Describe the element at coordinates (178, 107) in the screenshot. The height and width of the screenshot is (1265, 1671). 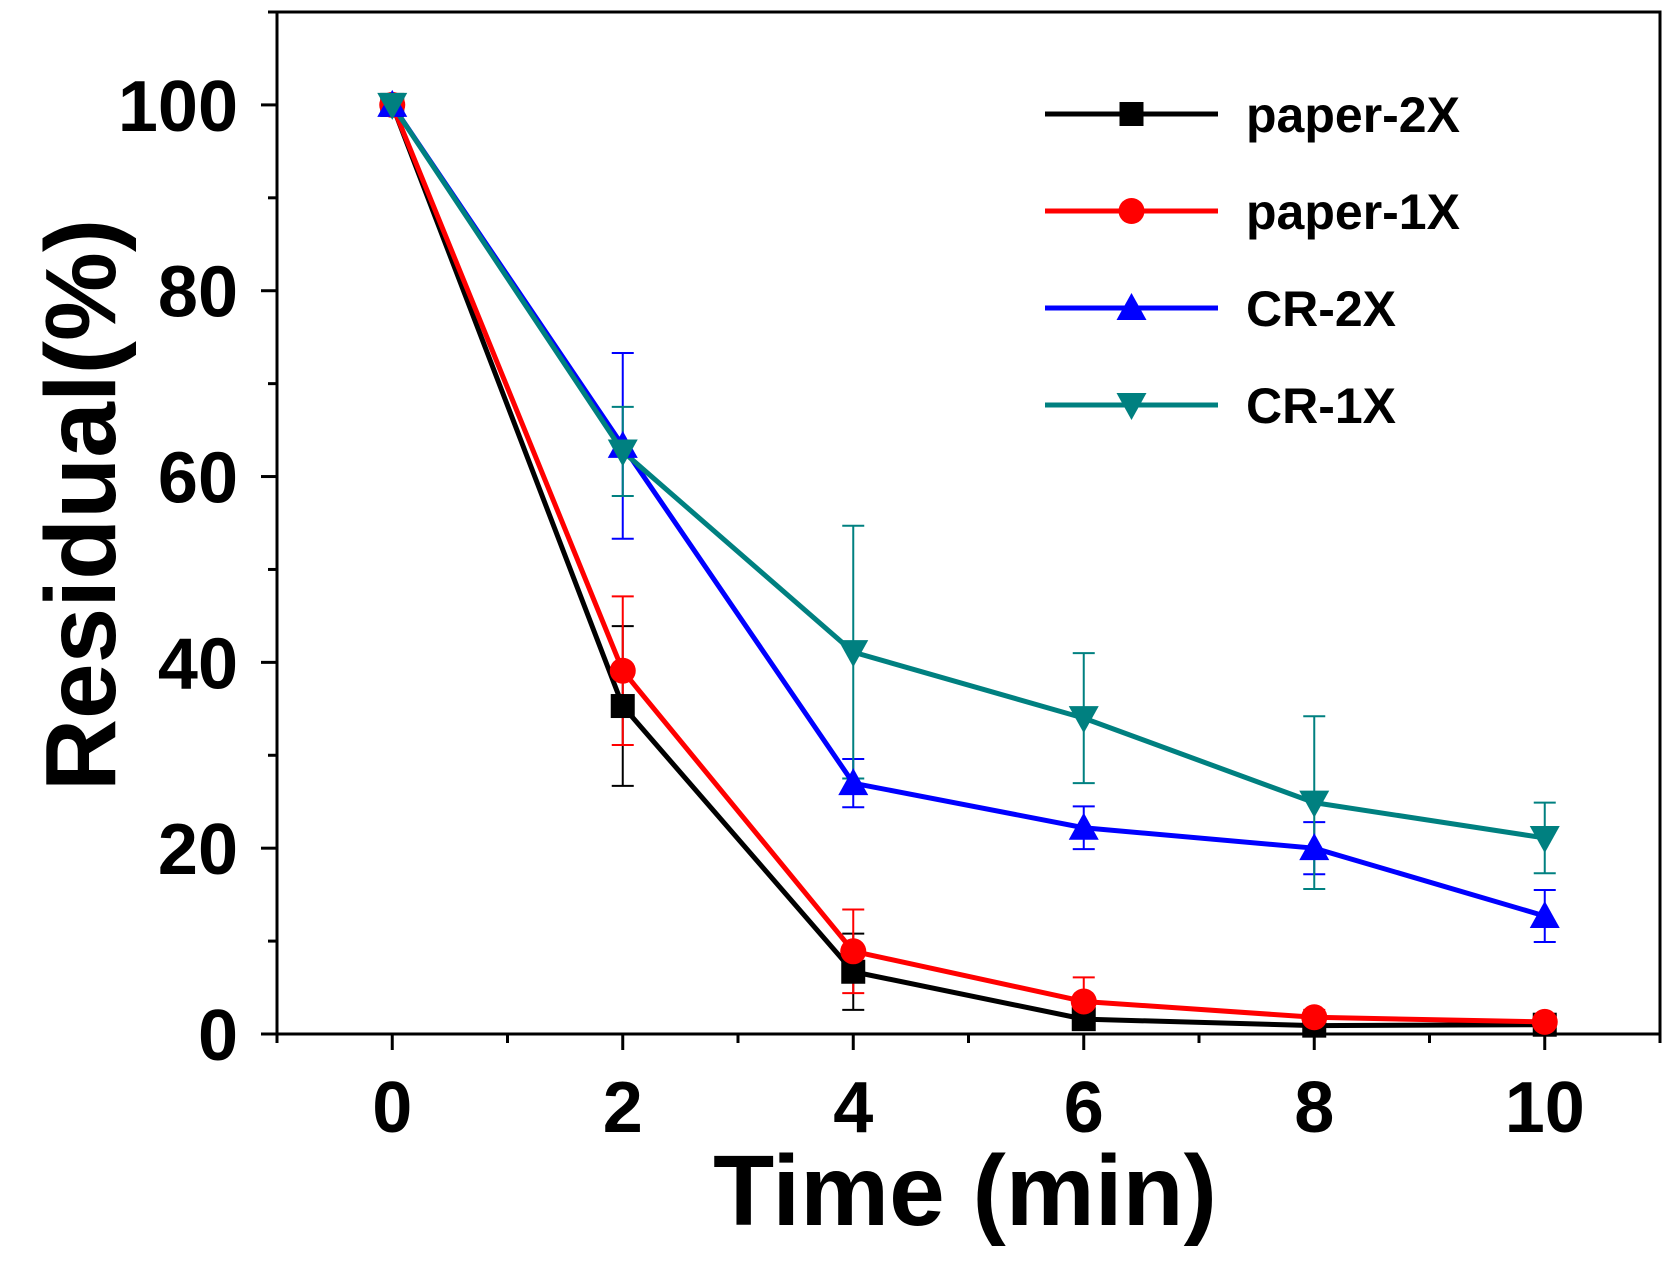
I see `y-tick-label: 100` at that location.